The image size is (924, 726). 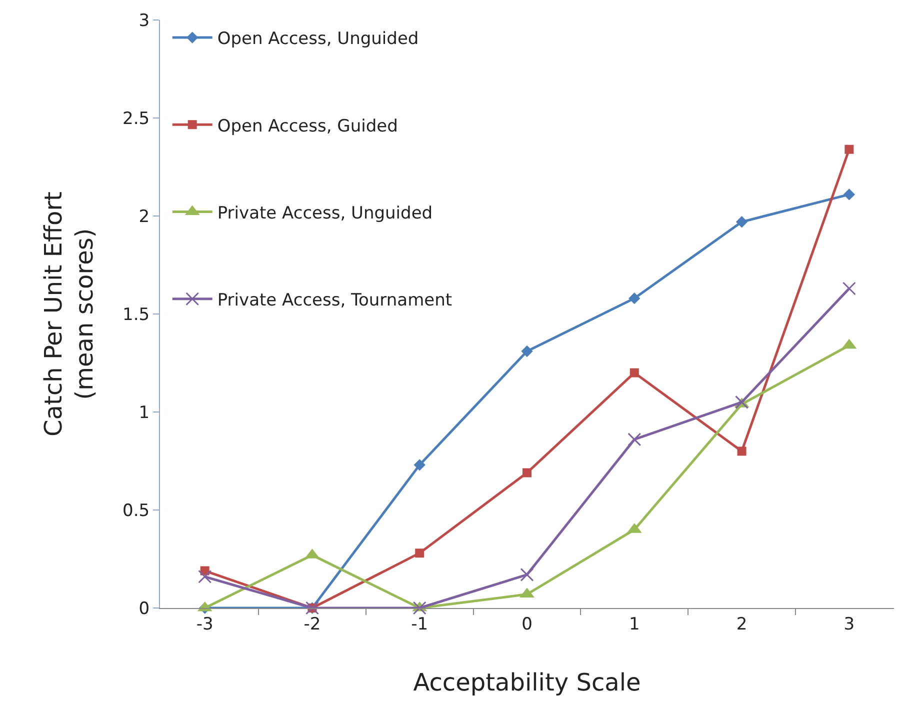 What do you see at coordinates (334, 300) in the screenshot?
I see `legend-label: Private Access, Tournament` at bounding box center [334, 300].